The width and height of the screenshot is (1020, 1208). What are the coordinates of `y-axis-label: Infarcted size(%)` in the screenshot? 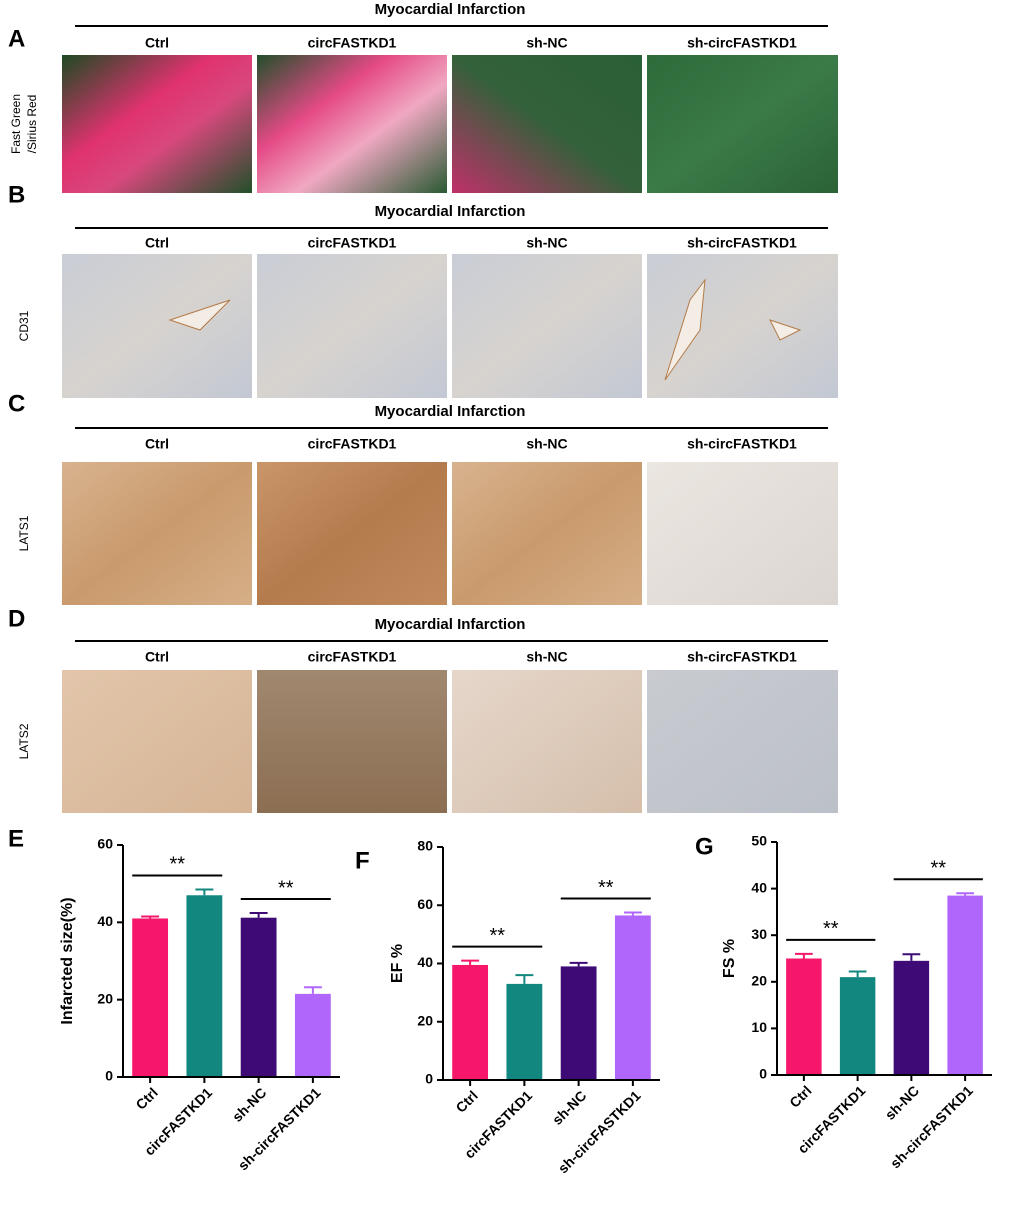 It's located at (67, 960).